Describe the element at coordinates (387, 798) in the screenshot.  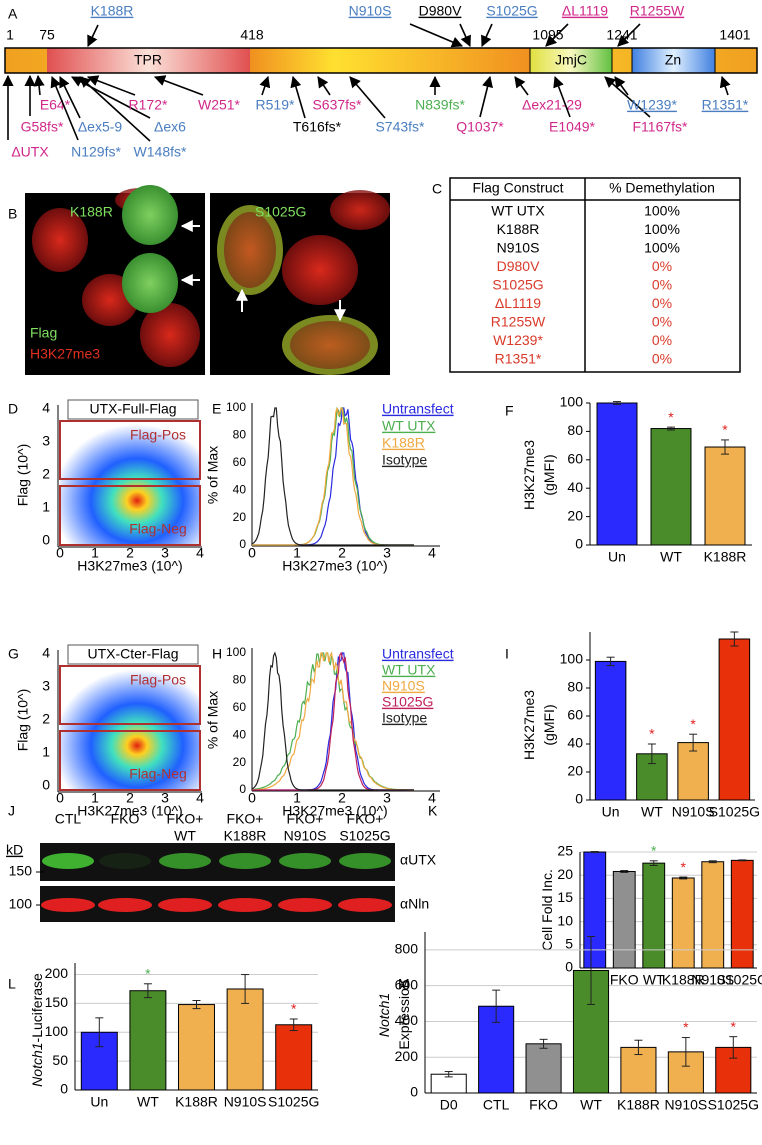
I see `x-tick-label: 3` at that location.